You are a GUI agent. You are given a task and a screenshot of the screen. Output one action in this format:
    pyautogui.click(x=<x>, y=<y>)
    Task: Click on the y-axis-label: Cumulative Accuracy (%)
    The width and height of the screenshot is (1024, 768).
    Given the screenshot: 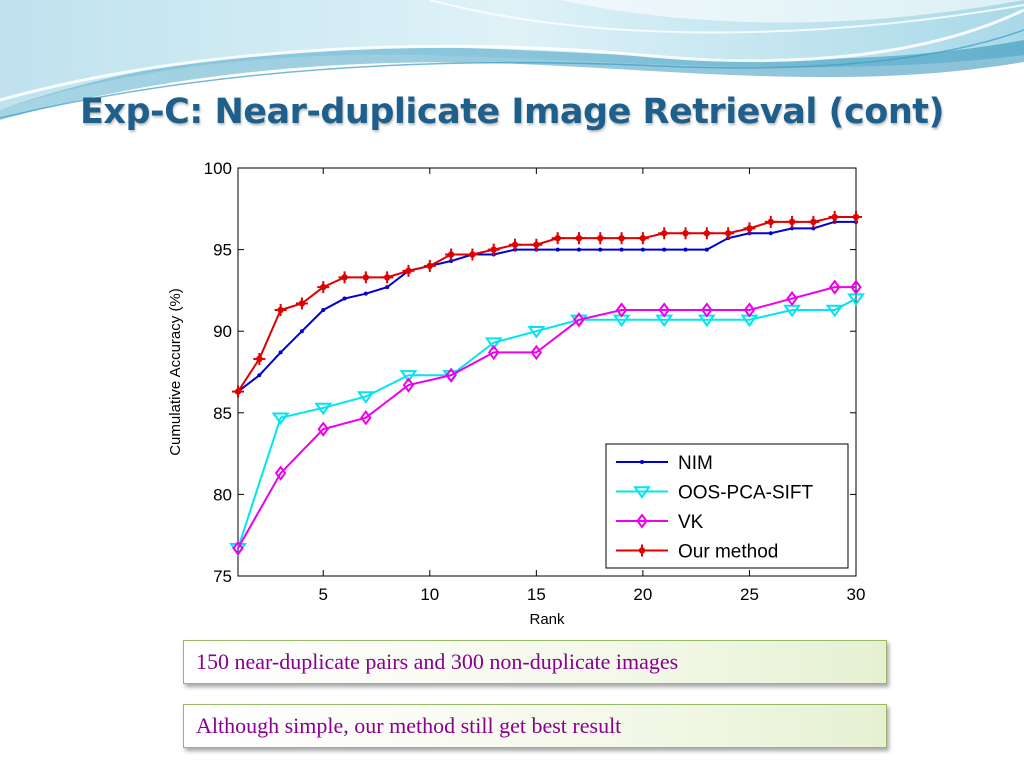 What is the action you would take?
    pyautogui.click(x=175, y=372)
    